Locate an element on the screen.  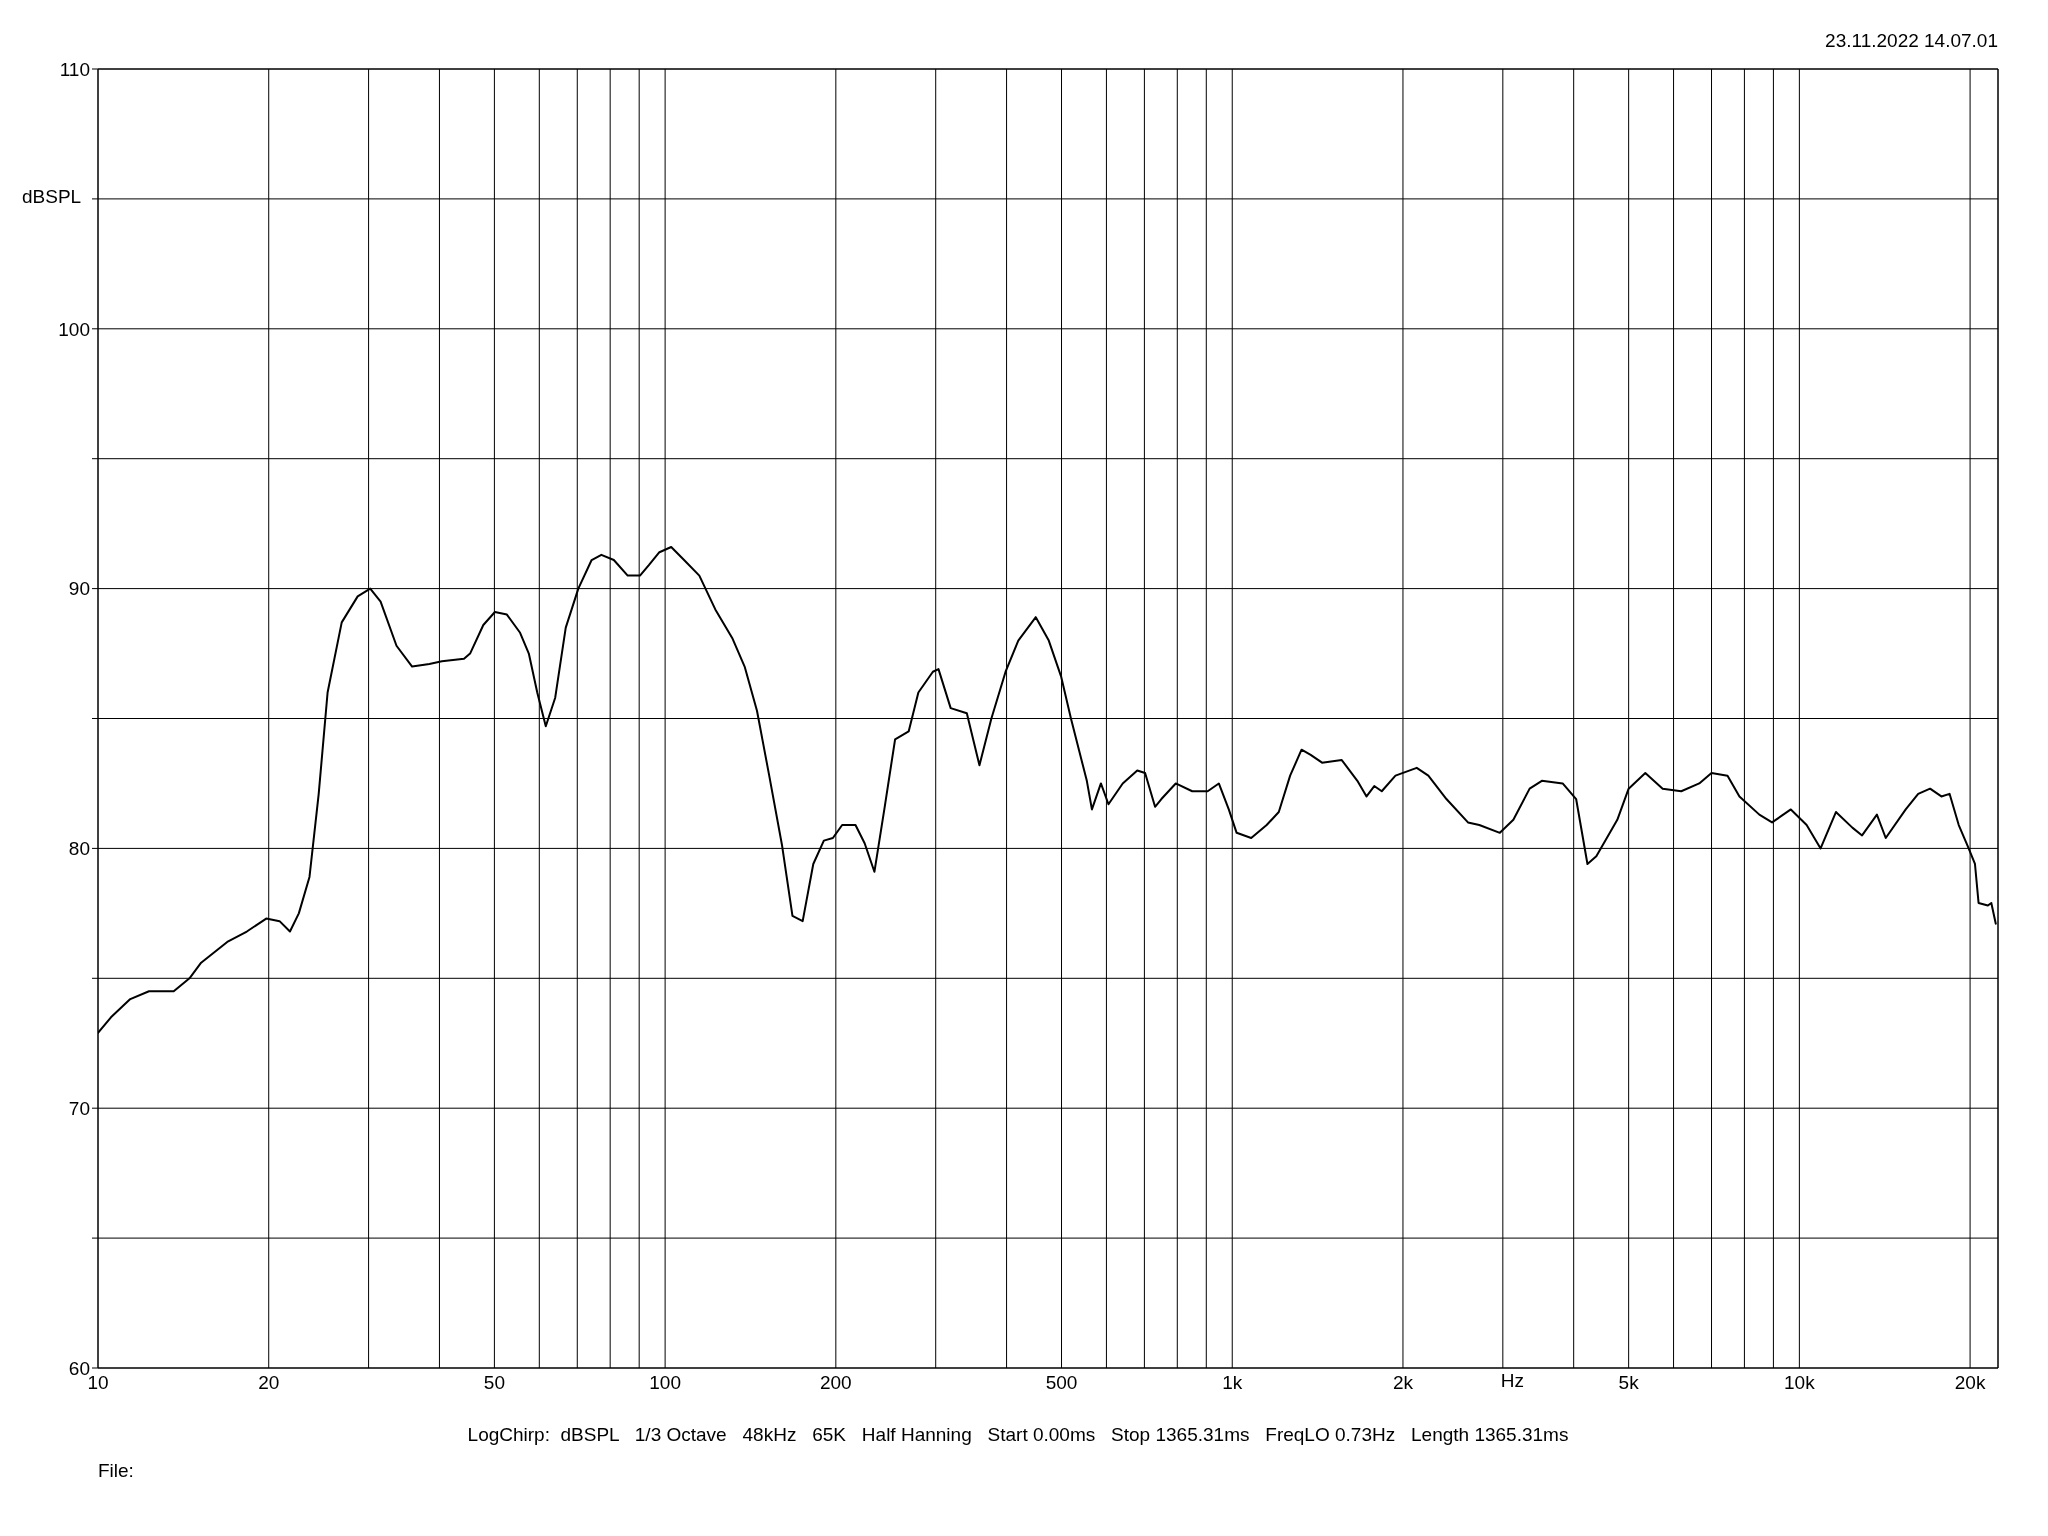
y-tick-label: 100 is located at coordinates (74, 329).